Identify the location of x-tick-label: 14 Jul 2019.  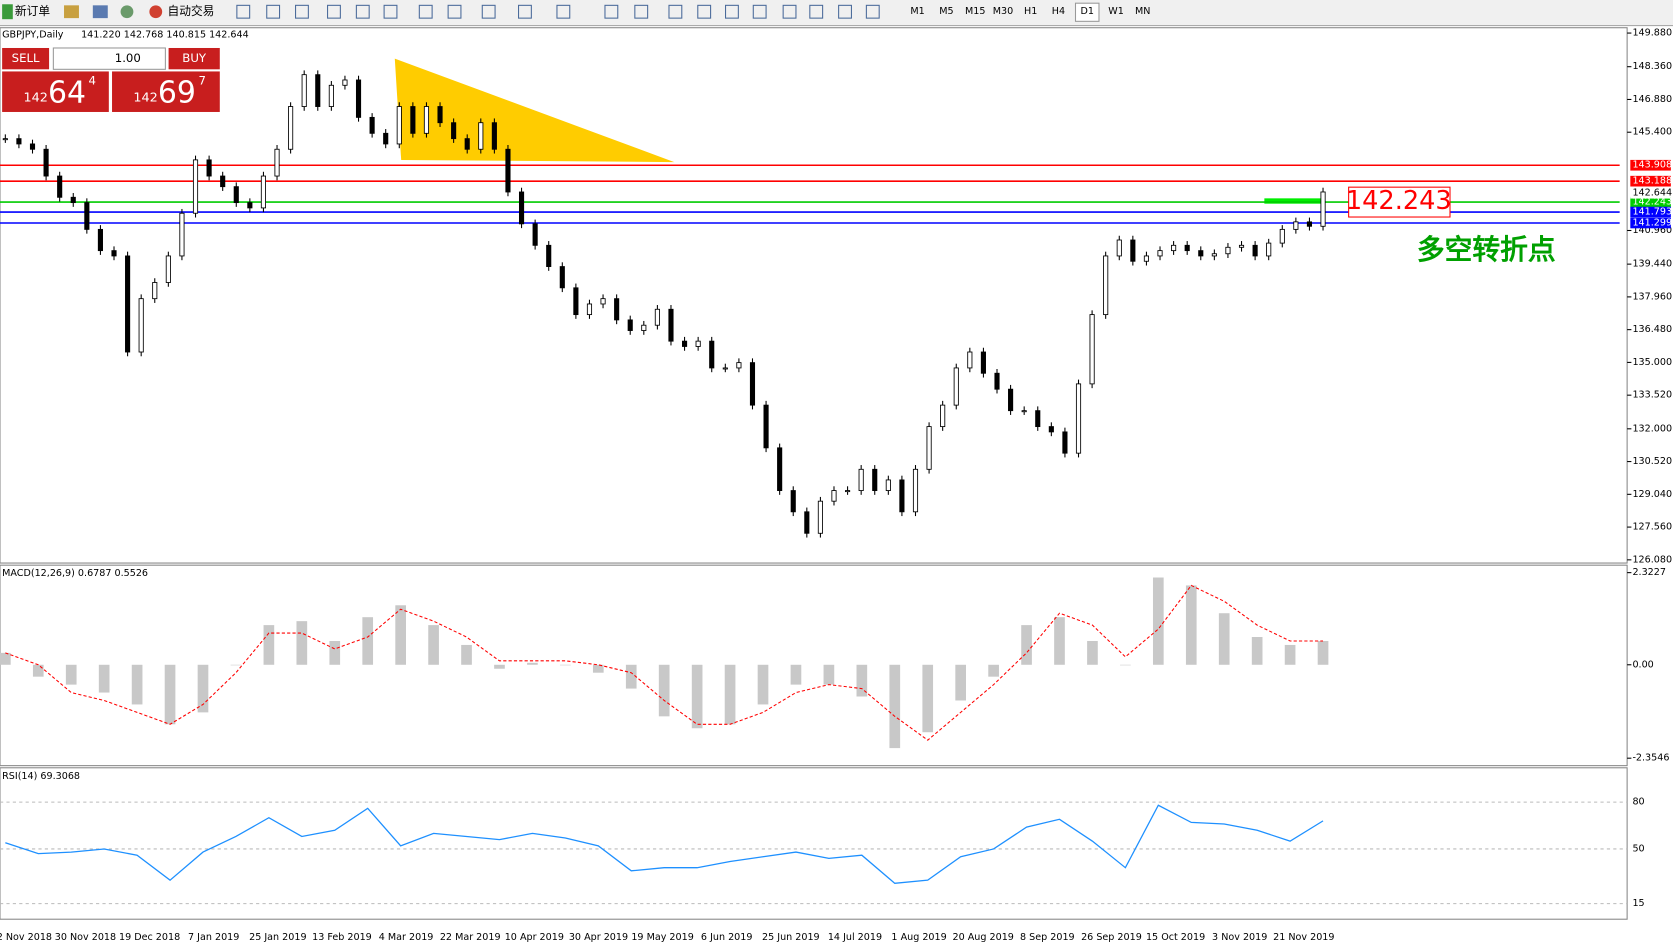
(855, 937).